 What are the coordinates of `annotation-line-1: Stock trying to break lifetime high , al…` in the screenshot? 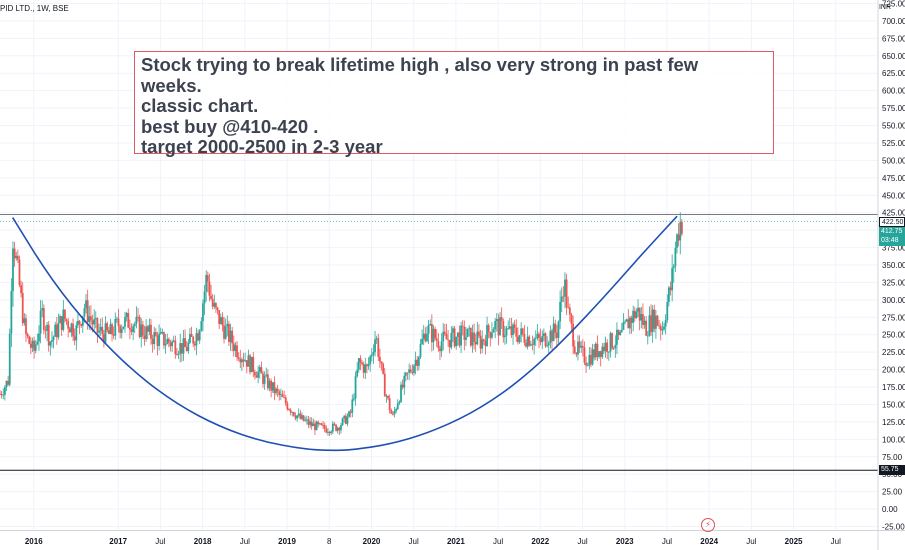 It's located at (420, 64).